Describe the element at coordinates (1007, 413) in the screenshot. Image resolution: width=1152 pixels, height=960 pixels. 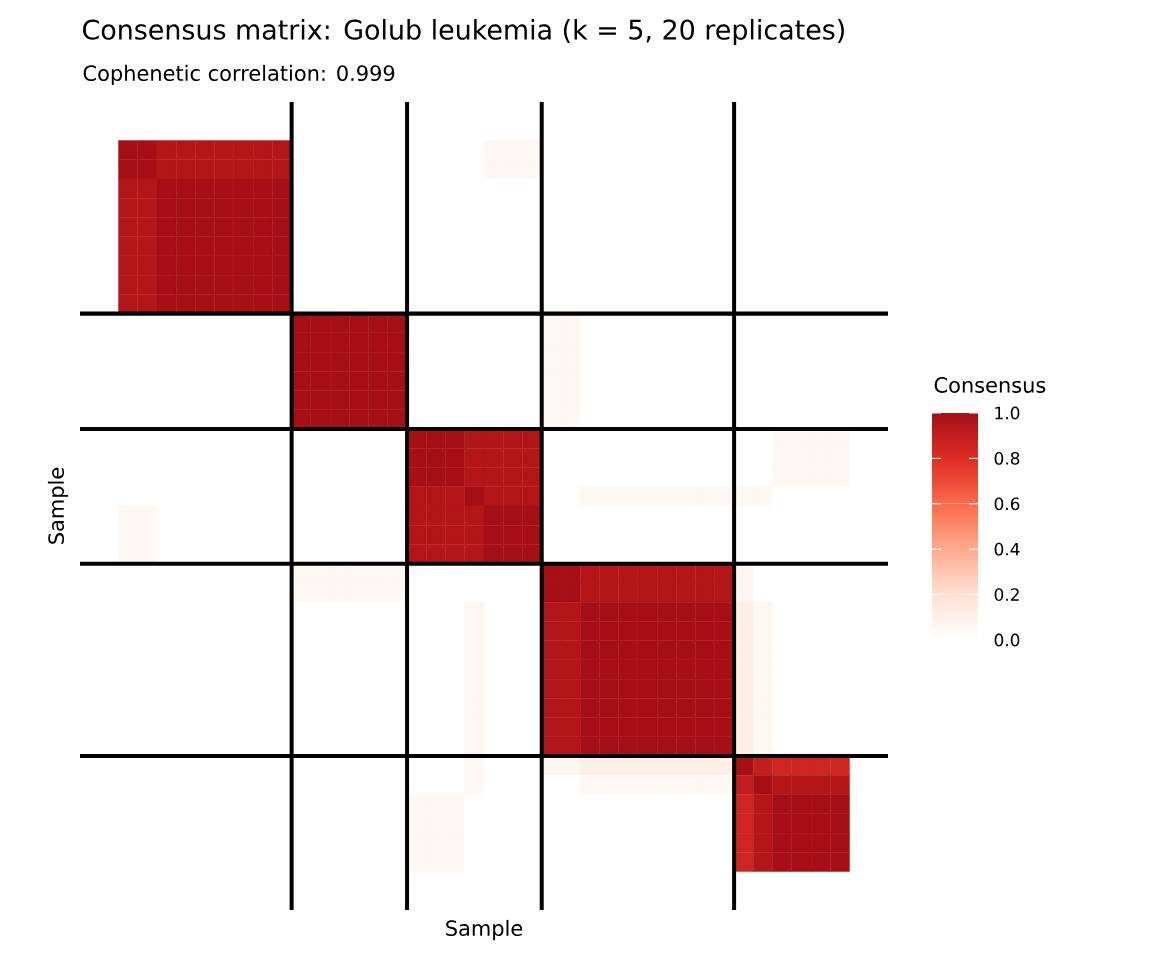
I see `color-bar-label: 1.0` at that location.